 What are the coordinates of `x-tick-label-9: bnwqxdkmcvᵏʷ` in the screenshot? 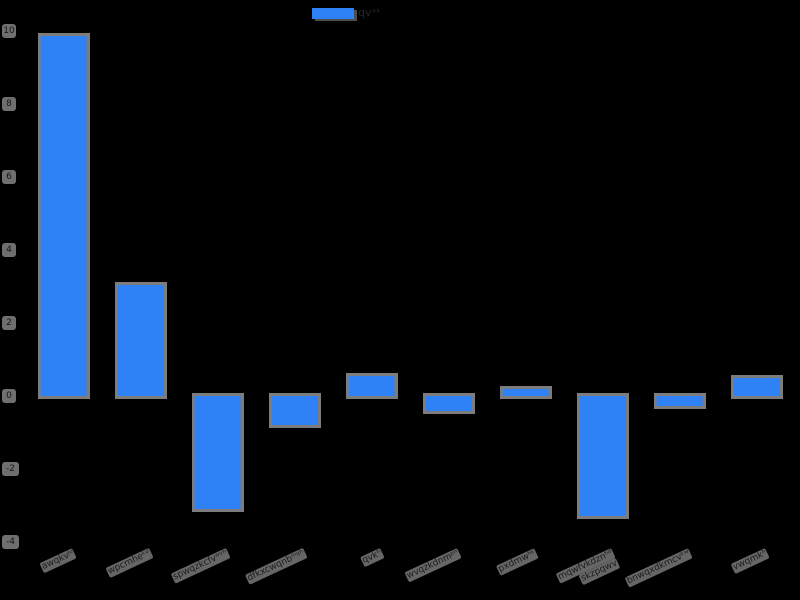 It's located at (658, 568).